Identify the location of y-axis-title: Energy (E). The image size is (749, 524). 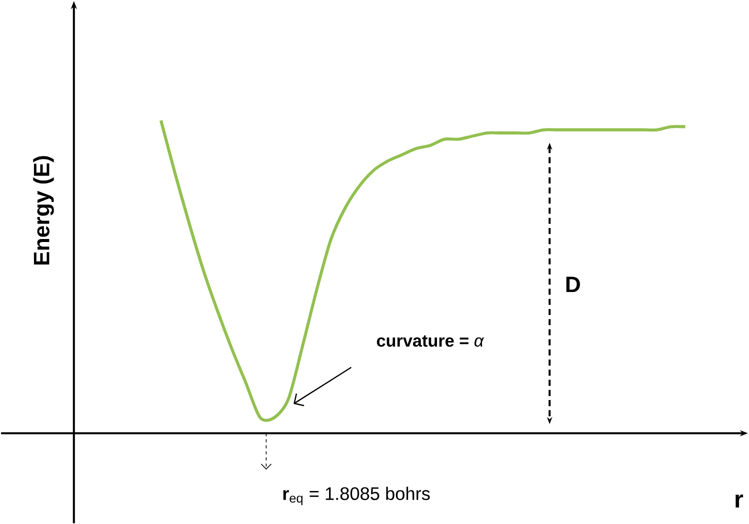
(43, 210).